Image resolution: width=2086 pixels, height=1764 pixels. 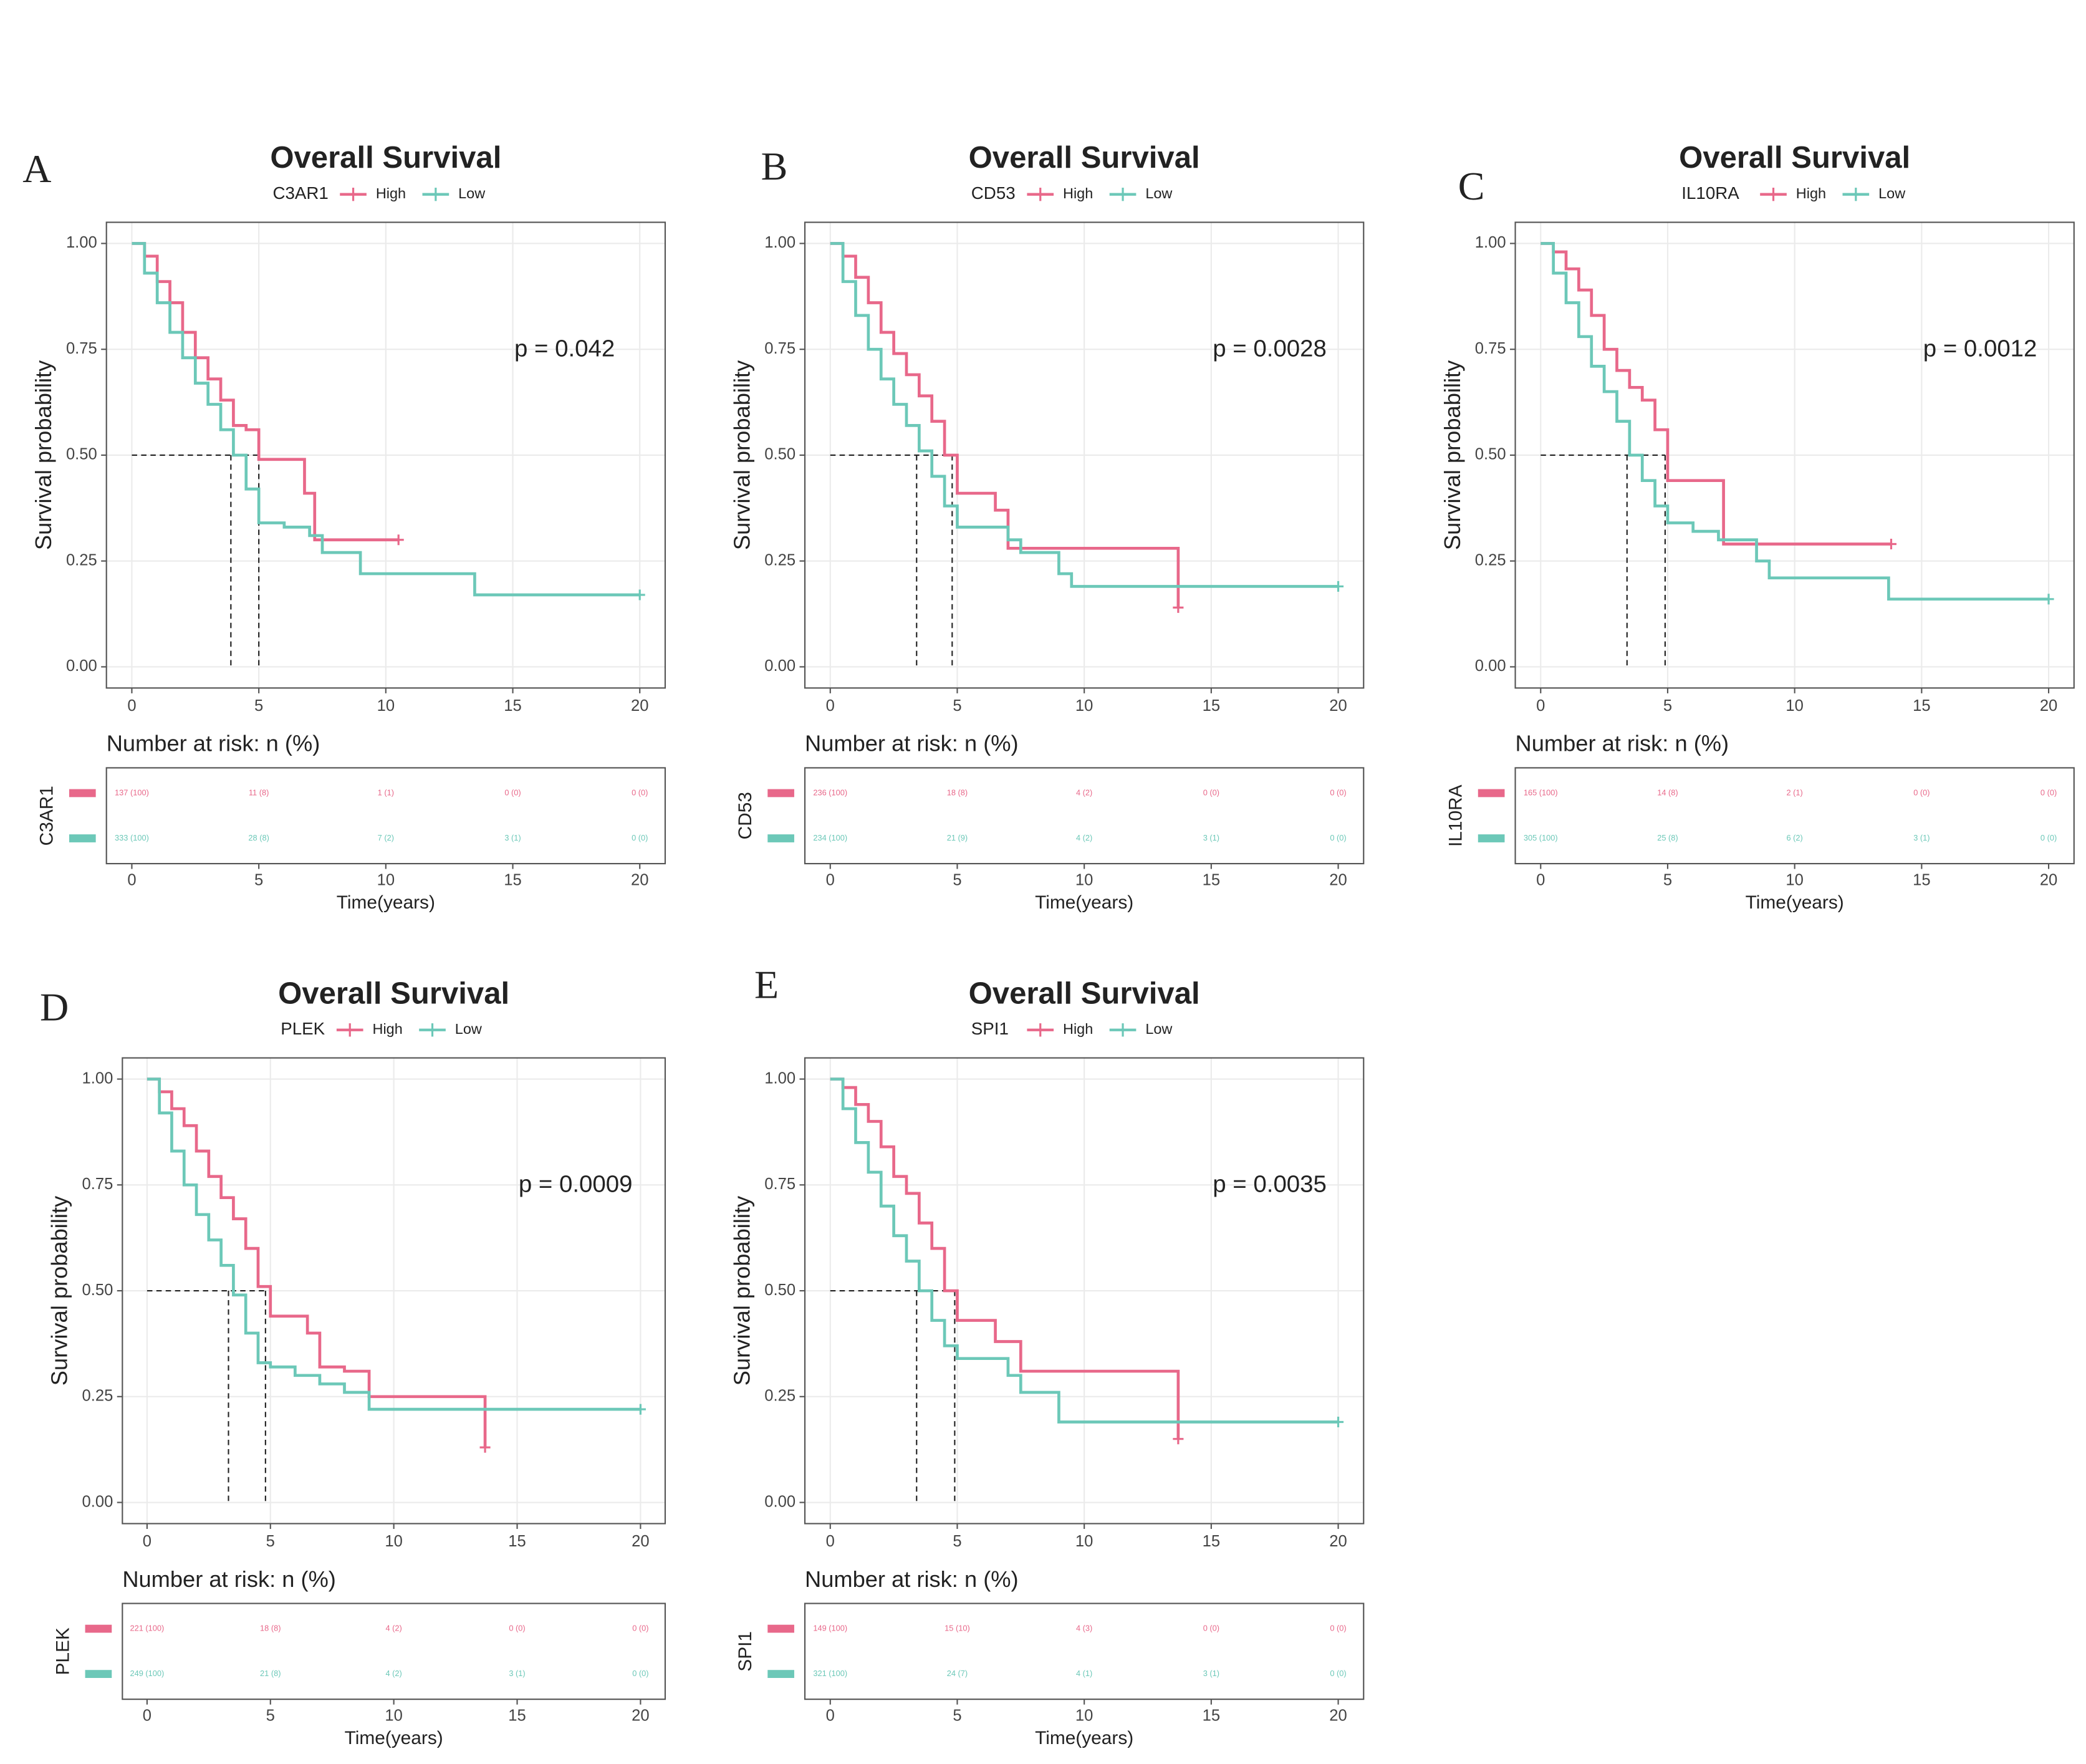 What do you see at coordinates (1980, 348) in the screenshot?
I see `annotation: p = 0.0012` at bounding box center [1980, 348].